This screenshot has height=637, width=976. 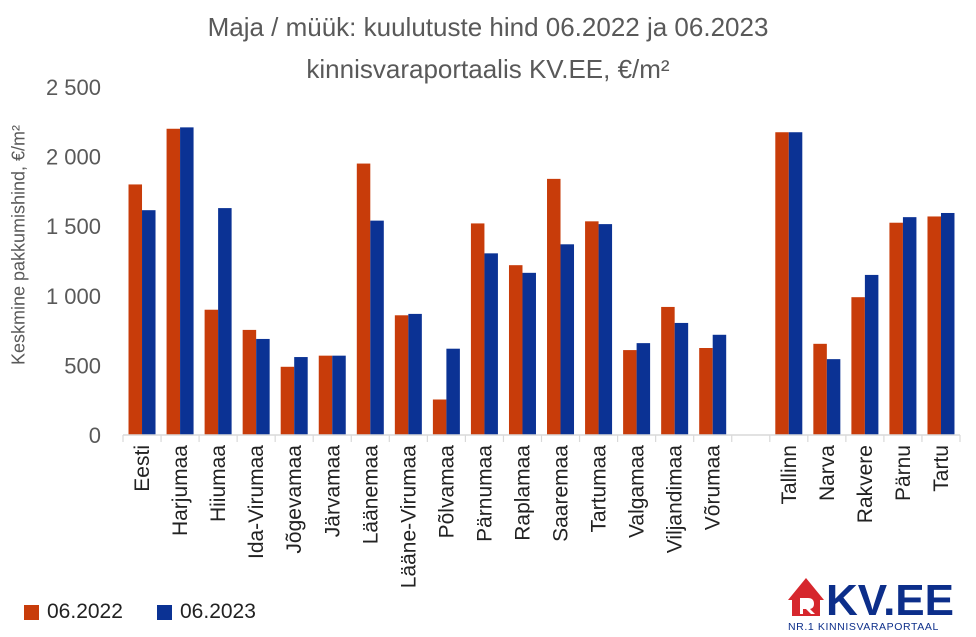 I want to click on y-tick-label: 1 000, so click(x=73, y=296).